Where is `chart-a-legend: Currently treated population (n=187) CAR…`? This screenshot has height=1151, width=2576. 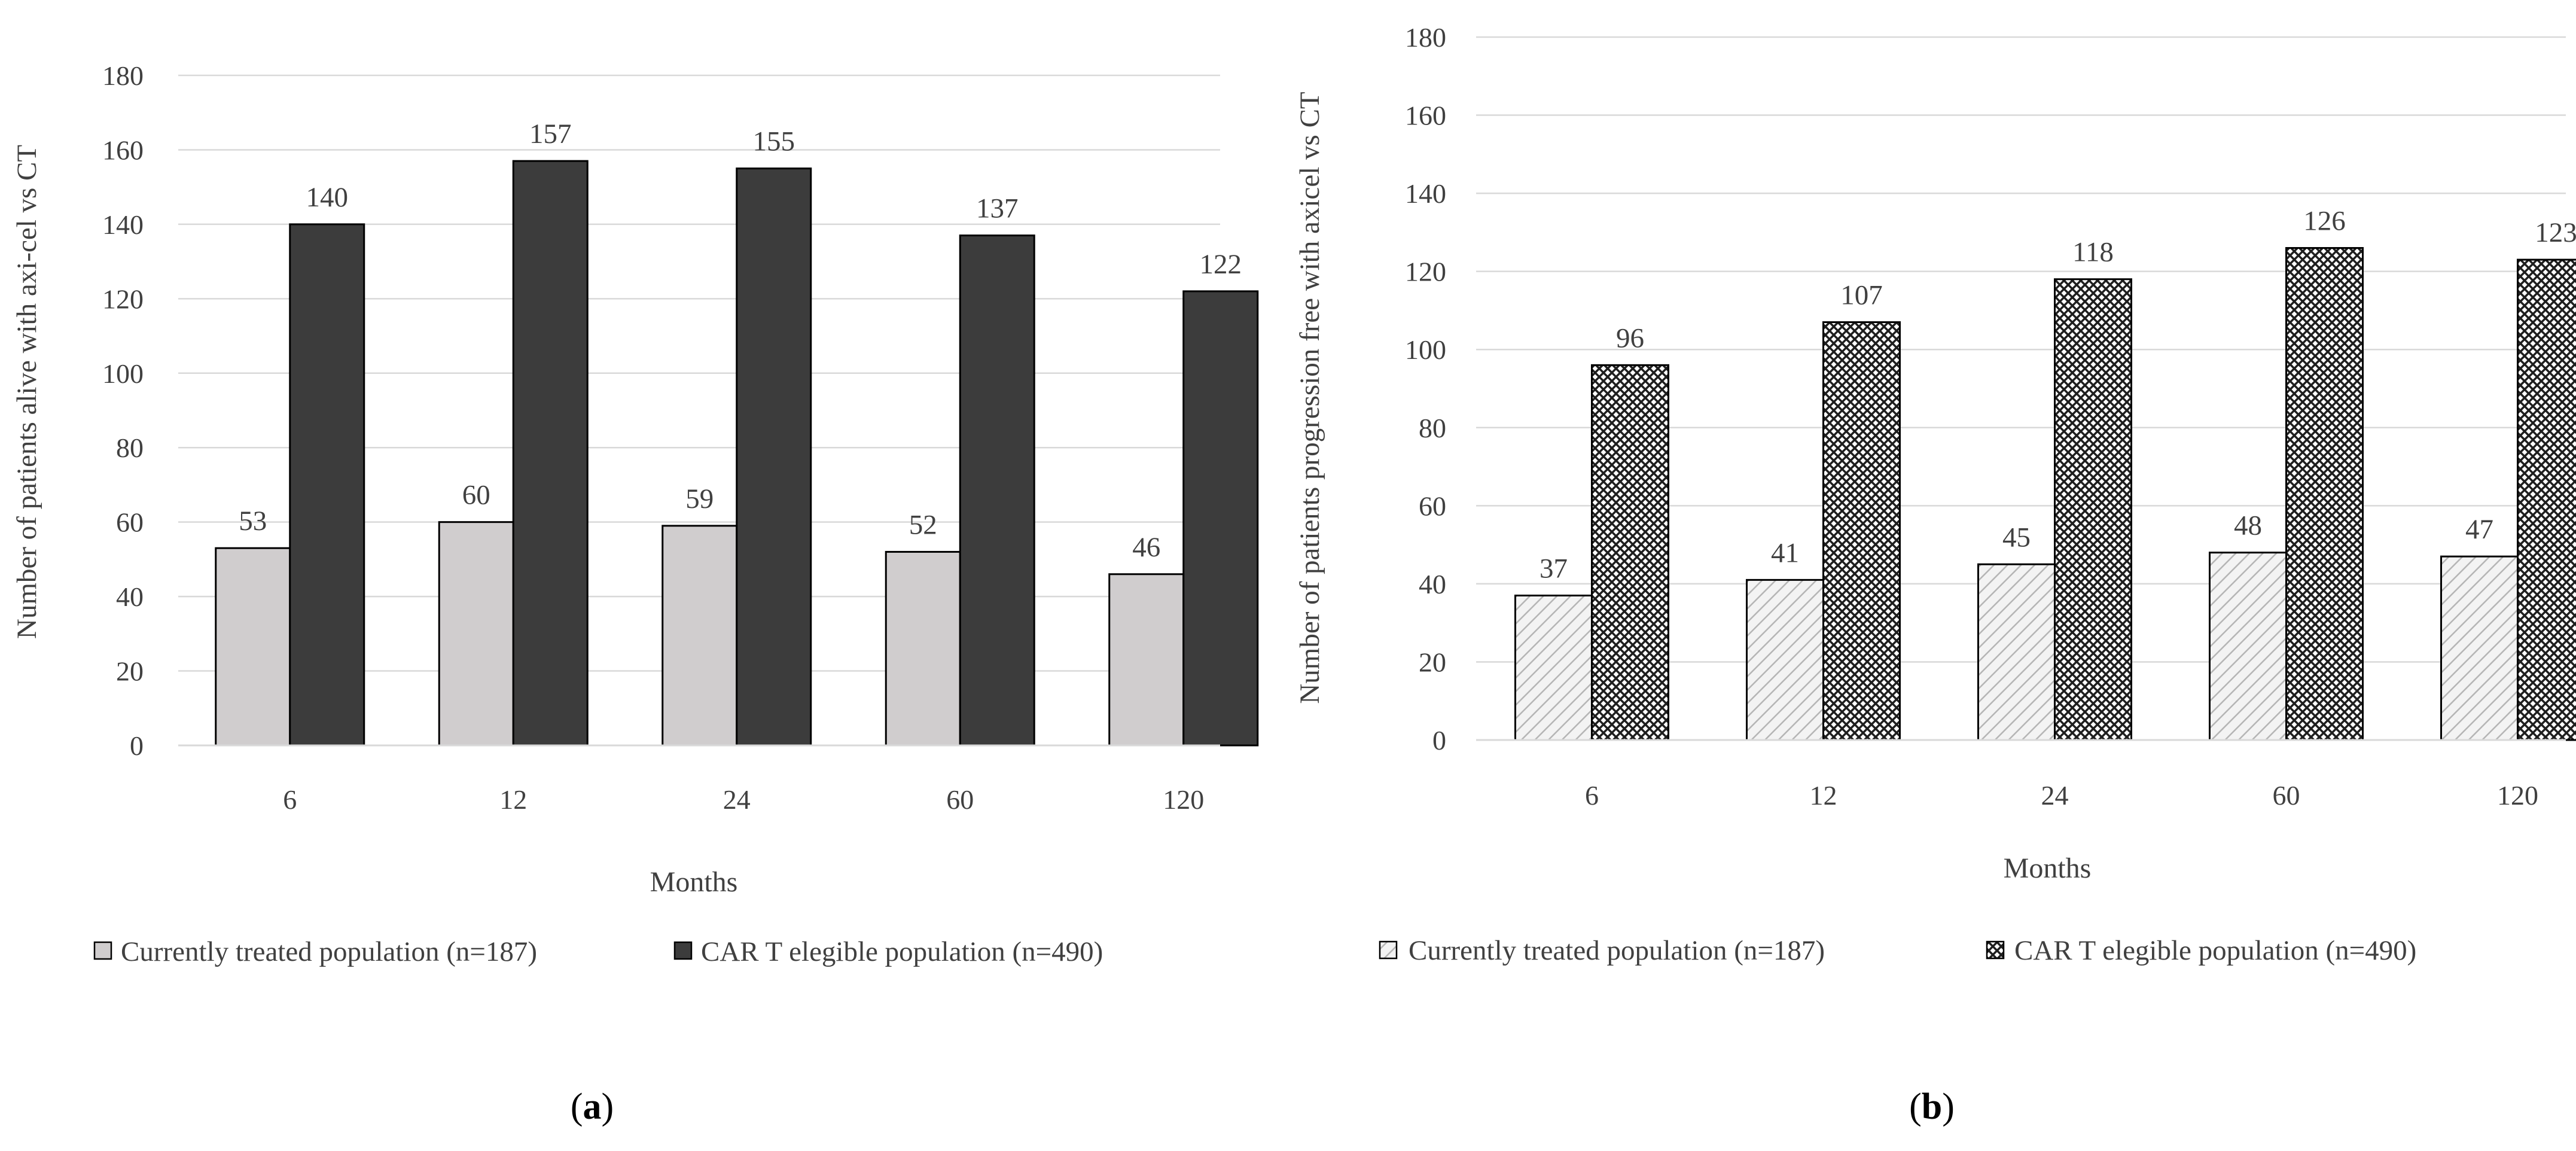
chart-a-legend: Currently treated population (n=187) CAR… is located at coordinates (598, 952).